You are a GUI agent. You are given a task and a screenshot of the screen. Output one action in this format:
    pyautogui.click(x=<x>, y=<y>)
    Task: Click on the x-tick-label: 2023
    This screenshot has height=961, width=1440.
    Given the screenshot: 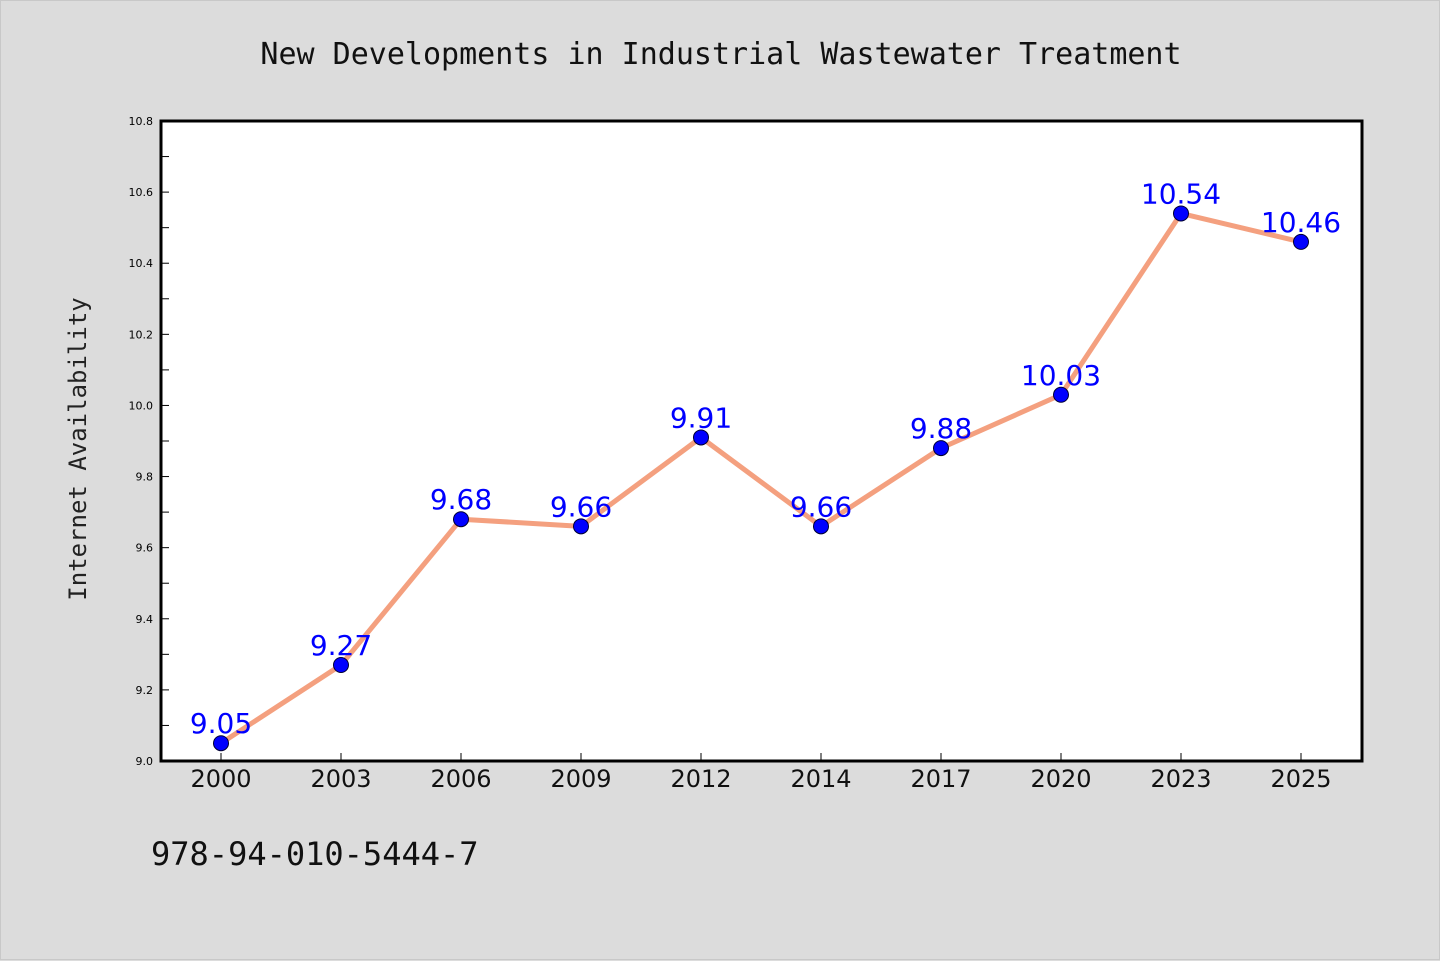 What is the action you would take?
    pyautogui.click(x=1180, y=779)
    